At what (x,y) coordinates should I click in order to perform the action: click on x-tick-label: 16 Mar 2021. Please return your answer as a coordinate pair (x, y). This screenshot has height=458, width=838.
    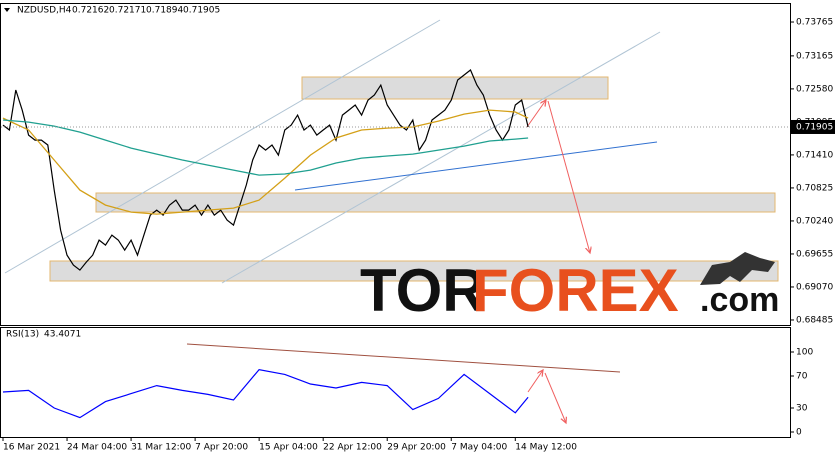
    Looking at the image, I should click on (31, 448).